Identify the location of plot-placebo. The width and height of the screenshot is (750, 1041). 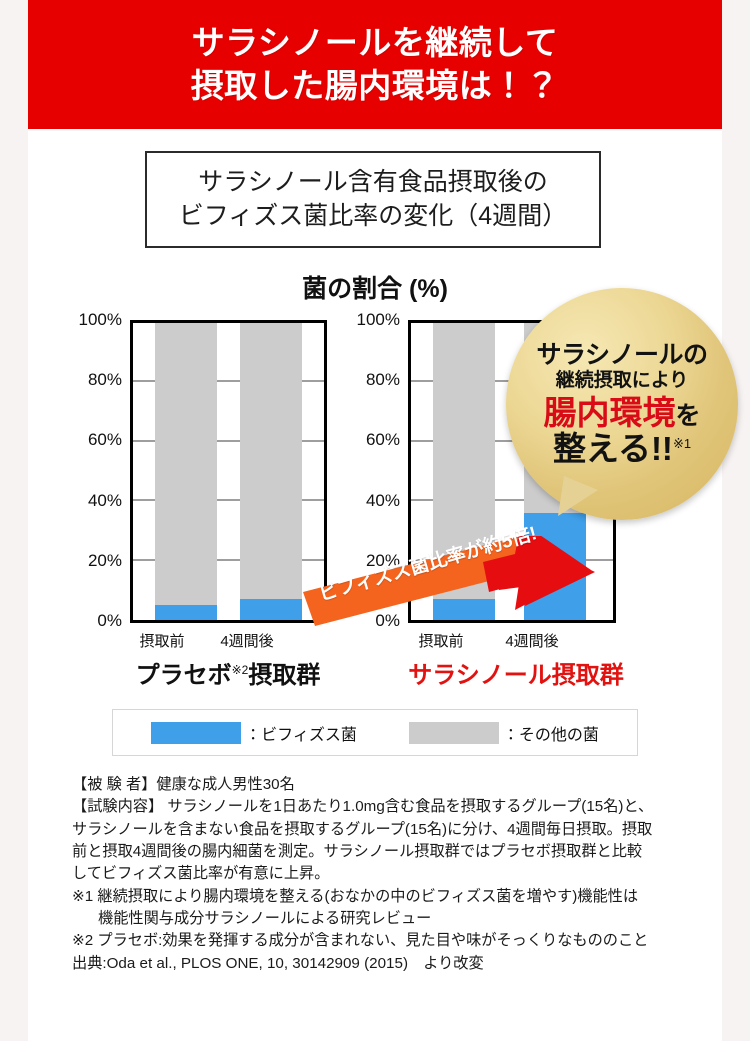
(228, 471).